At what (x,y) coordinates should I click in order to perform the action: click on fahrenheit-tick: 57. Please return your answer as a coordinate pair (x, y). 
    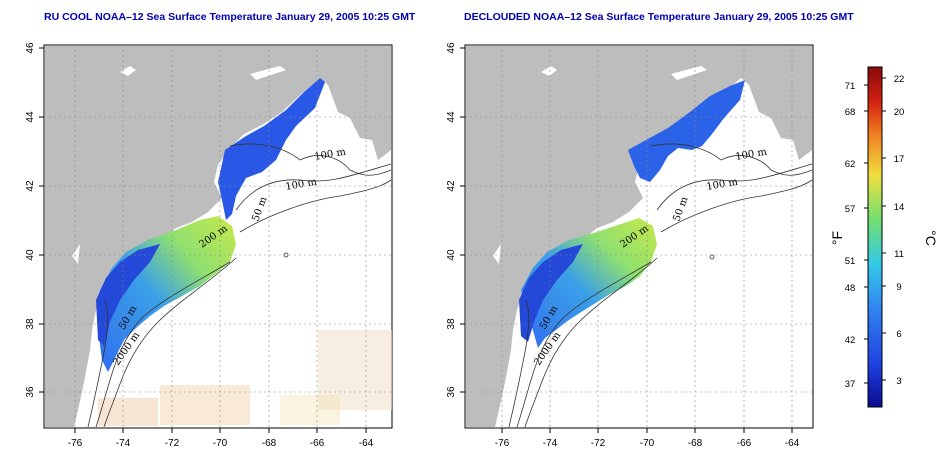
    Looking at the image, I should click on (850, 209).